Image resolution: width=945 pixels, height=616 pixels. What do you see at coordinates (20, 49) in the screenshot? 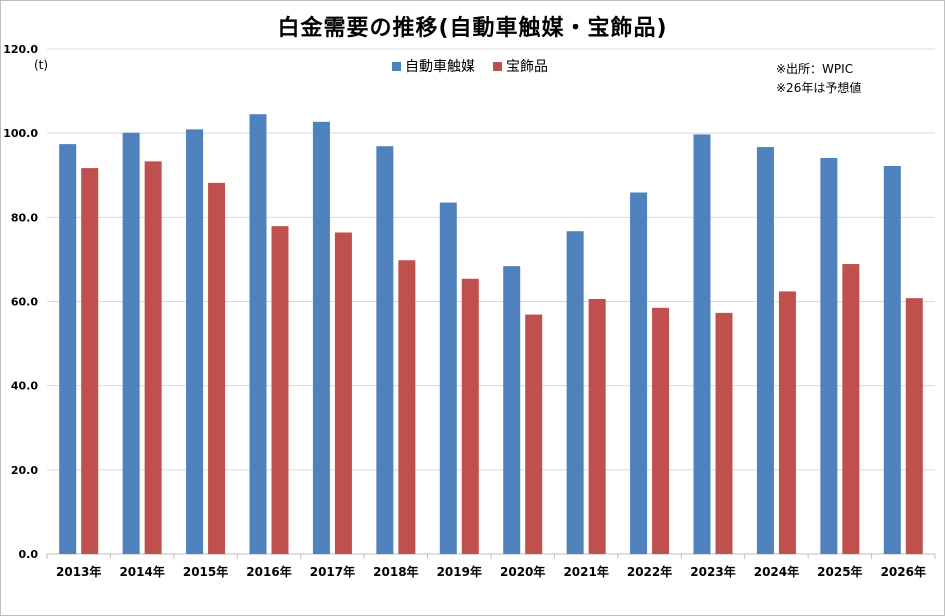
I see `y-tick-label: 120.0` at bounding box center [20, 49].